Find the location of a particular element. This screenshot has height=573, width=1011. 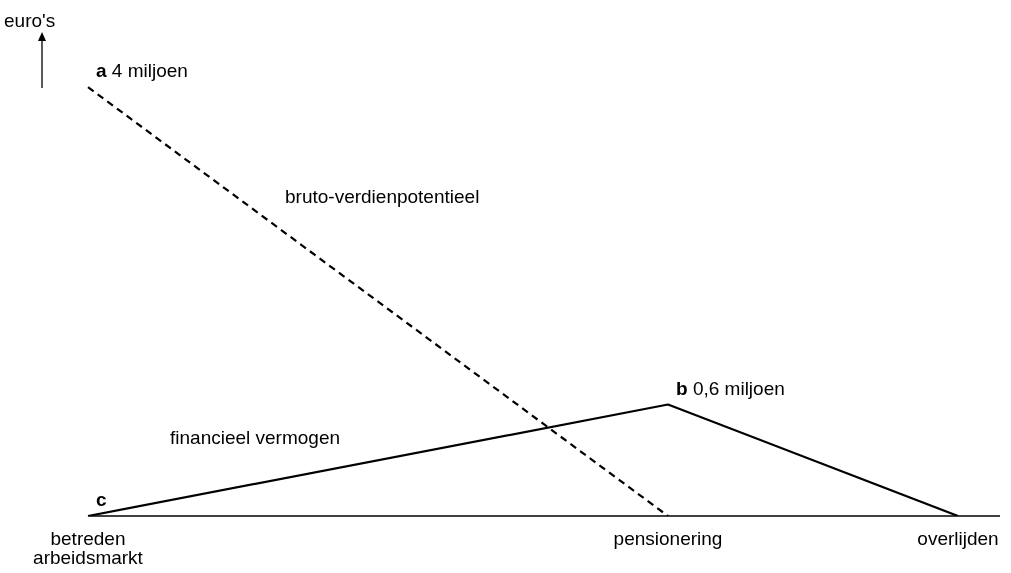

annotation: 0,6 miljoen is located at coordinates (736, 388).